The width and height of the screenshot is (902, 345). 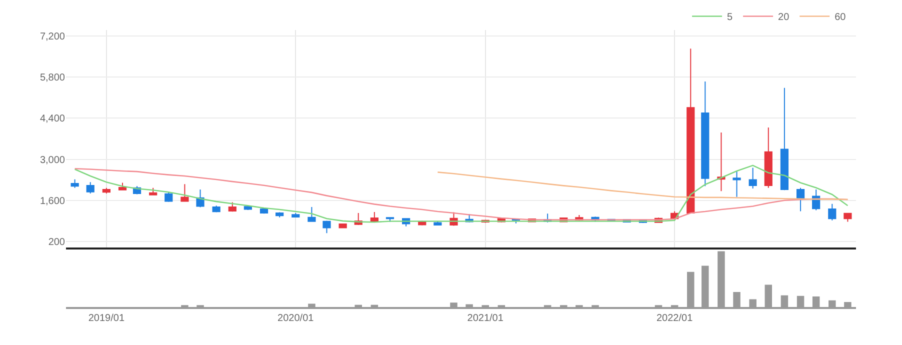 What do you see at coordinates (106, 318) in the screenshot?
I see `x-tick-label: 2019/01` at bounding box center [106, 318].